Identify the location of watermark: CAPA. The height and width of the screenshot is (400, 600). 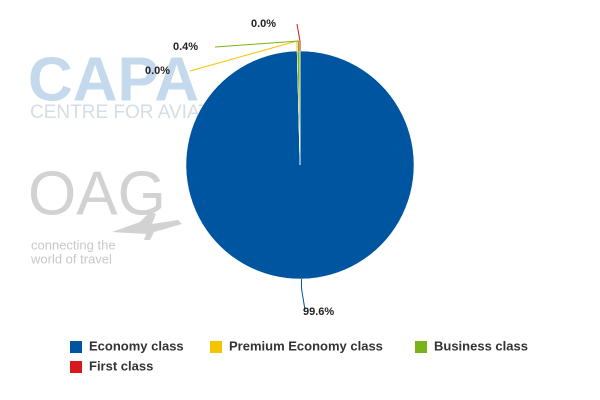
(113, 79).